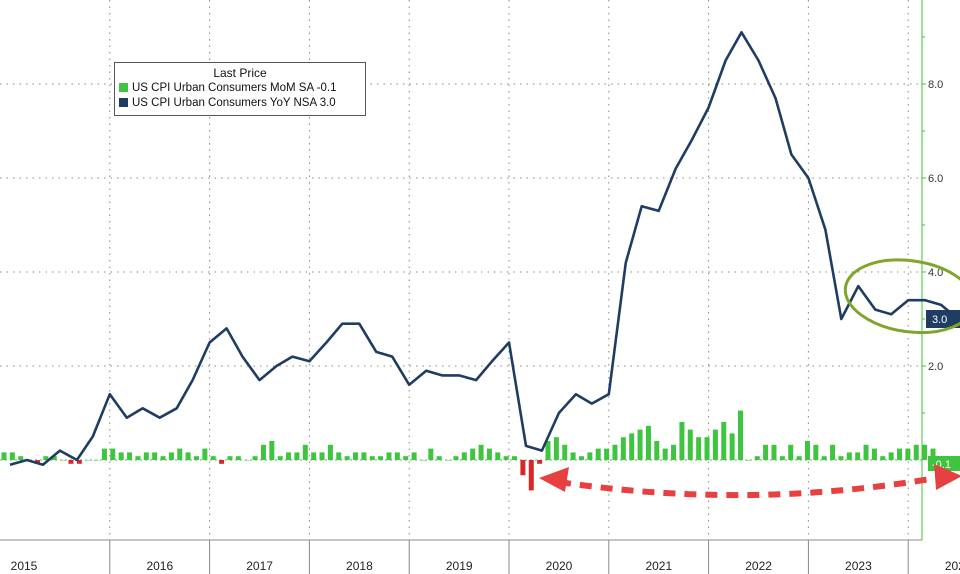 The height and width of the screenshot is (574, 960). I want to click on legend-label-mom: US CPI Urban Consumers MoM SA -0.1, so click(234, 87).